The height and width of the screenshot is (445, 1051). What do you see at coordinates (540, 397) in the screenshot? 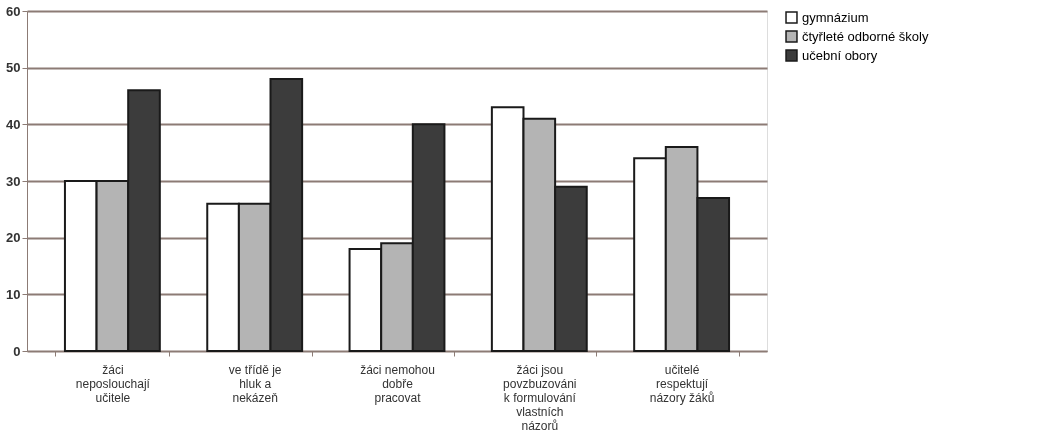
I see `x-tick-label: žáci jsou povzbuzováni k formulování vlastních názorů` at bounding box center [540, 397].